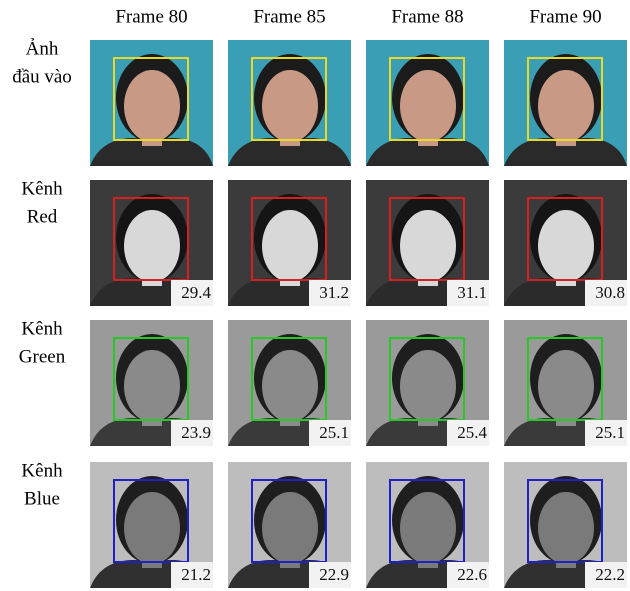 This screenshot has width=630, height=591. I want to click on value-label: 31.1, so click(472, 292).